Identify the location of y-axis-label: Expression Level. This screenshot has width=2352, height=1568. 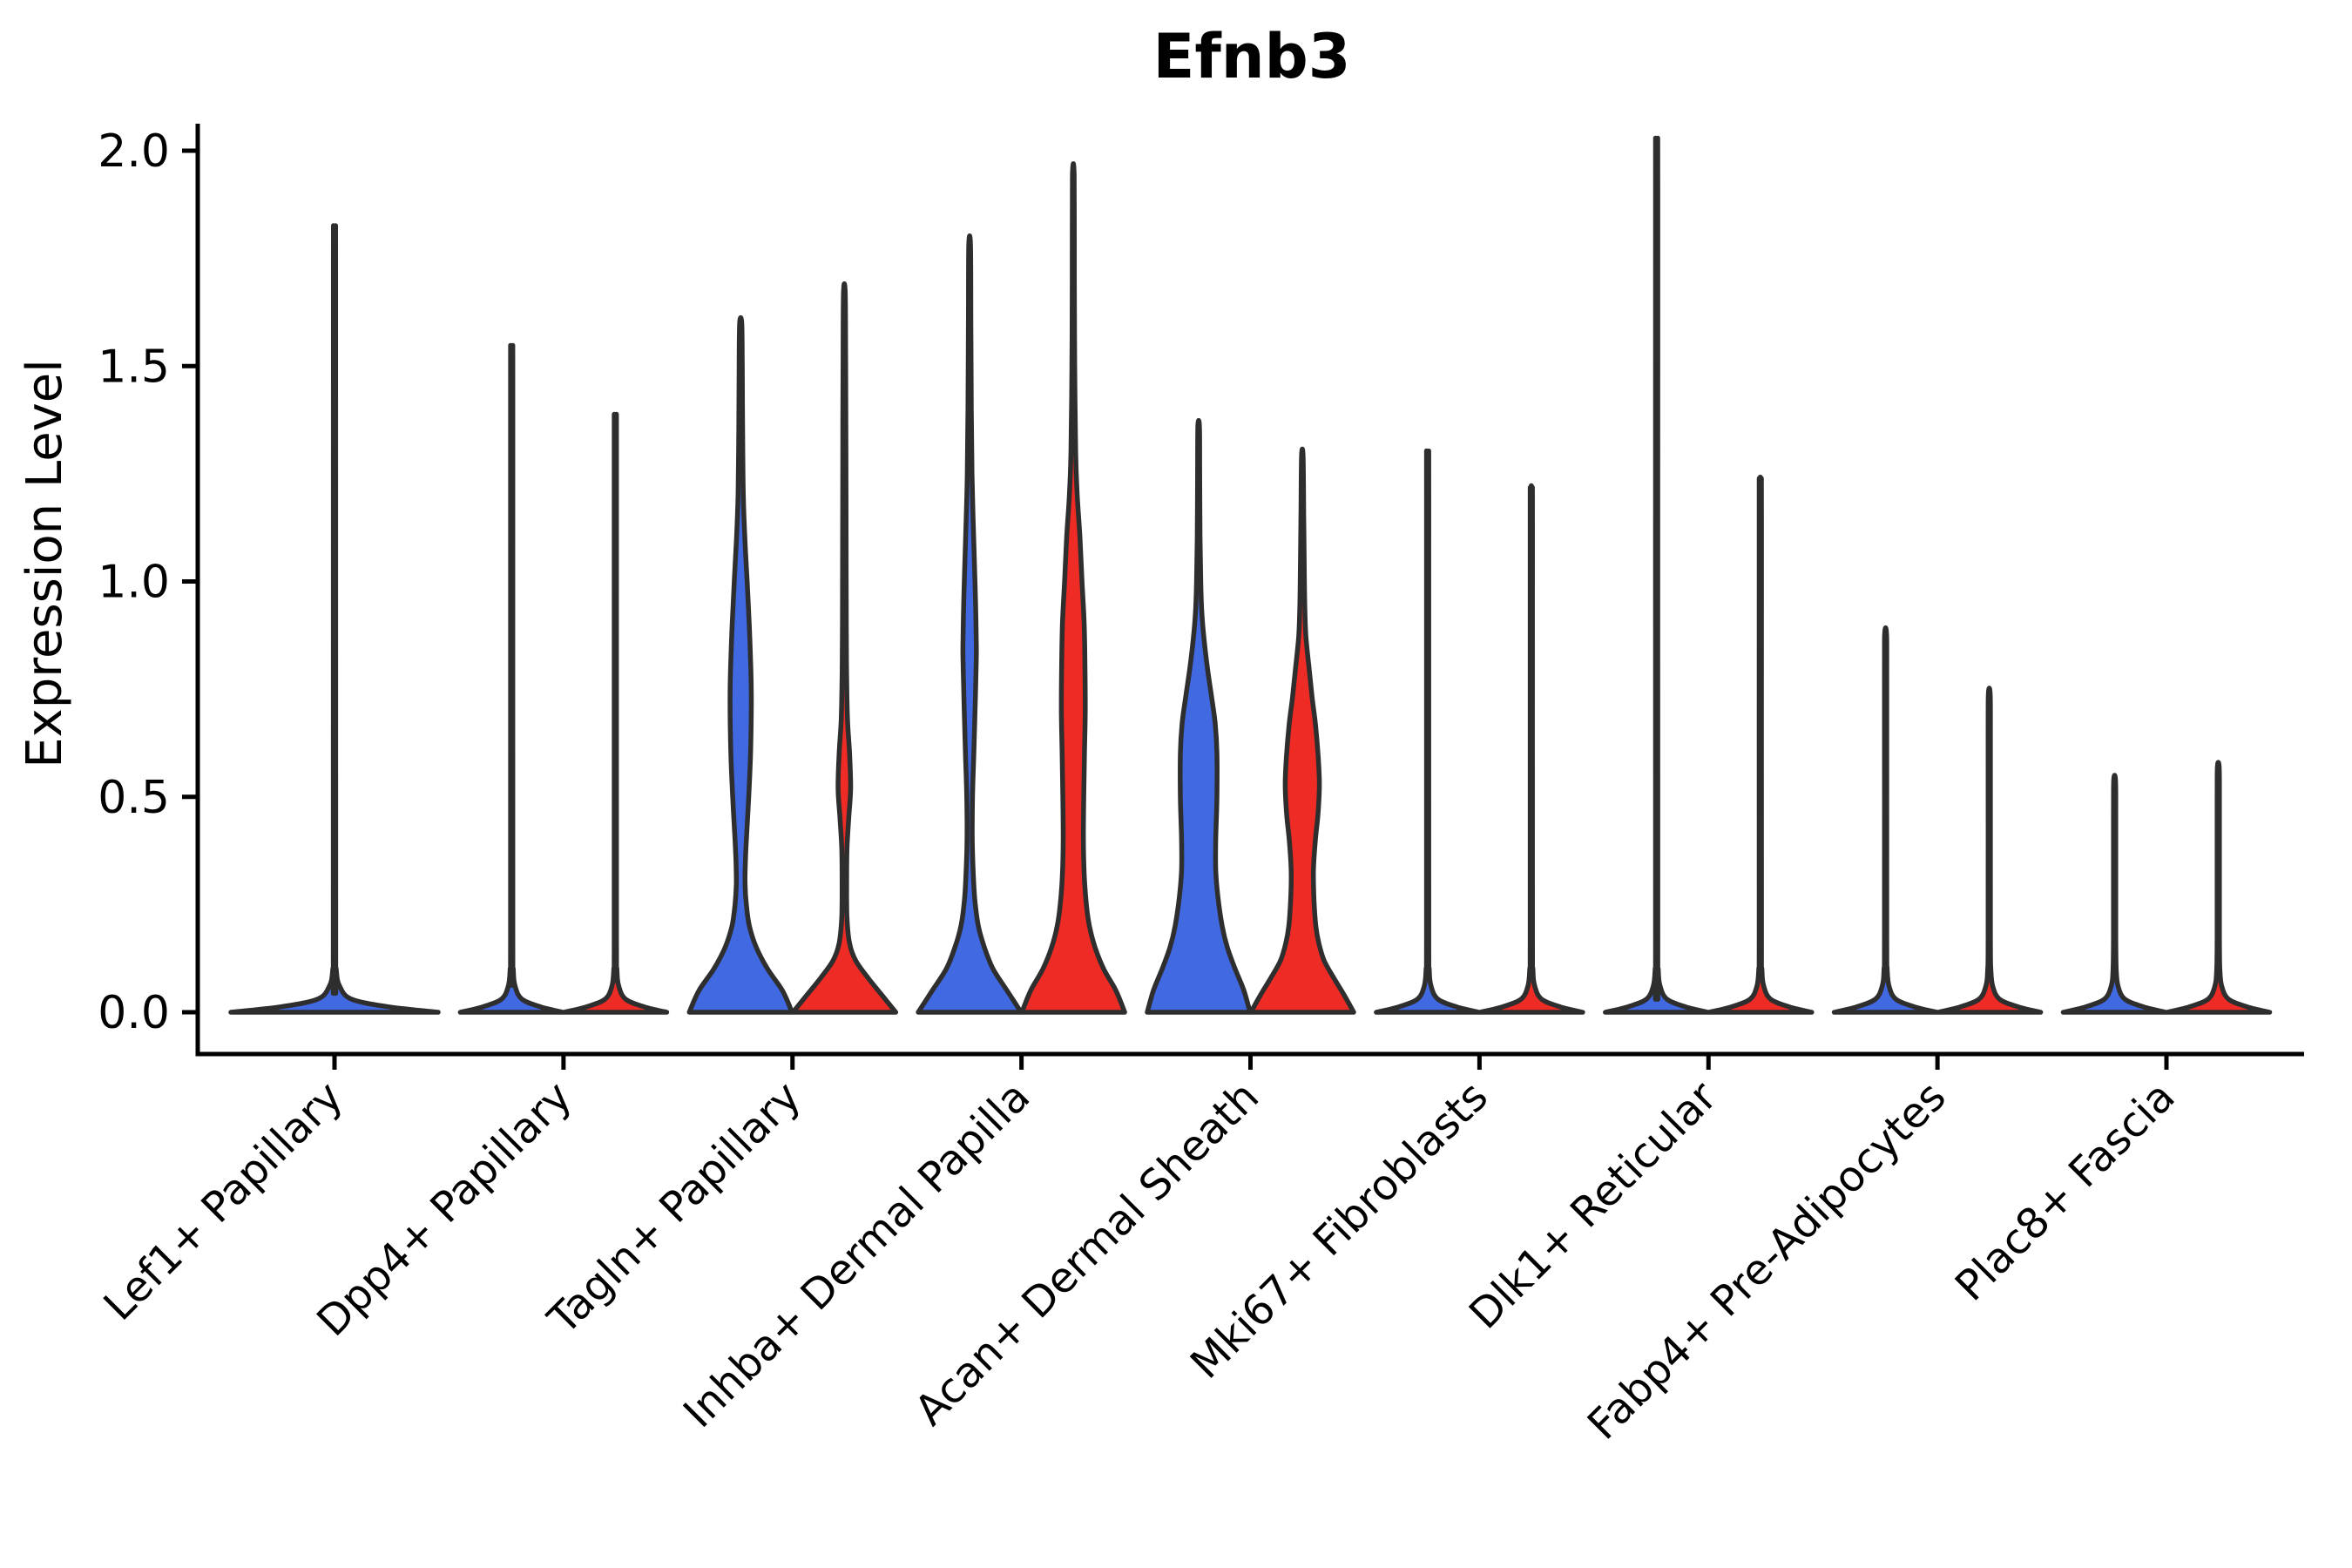
(45, 564).